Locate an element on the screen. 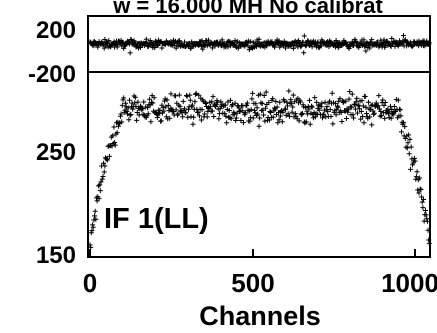  x-axis-label: Channels is located at coordinates (260, 316).